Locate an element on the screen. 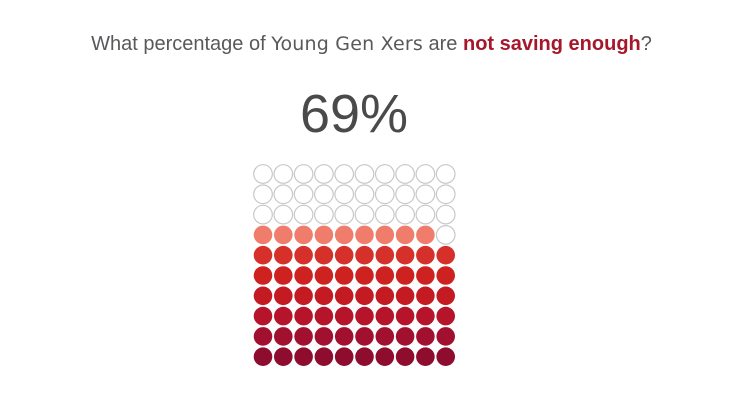 This screenshot has width=743, height=414. question-emphasis: not saving enough is located at coordinates (551, 44).